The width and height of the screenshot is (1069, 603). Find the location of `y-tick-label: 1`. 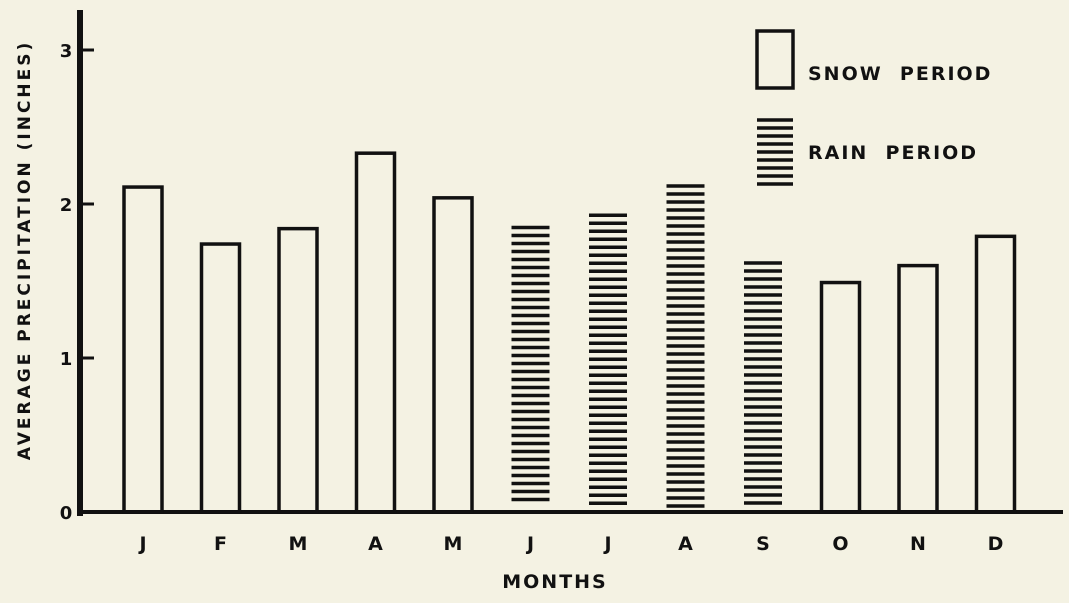

y-tick-label: 1 is located at coordinates (66, 359).